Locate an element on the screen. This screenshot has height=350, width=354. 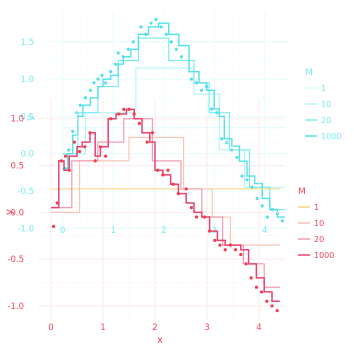
front-x-axis-title: x is located at coordinates (160, 340).